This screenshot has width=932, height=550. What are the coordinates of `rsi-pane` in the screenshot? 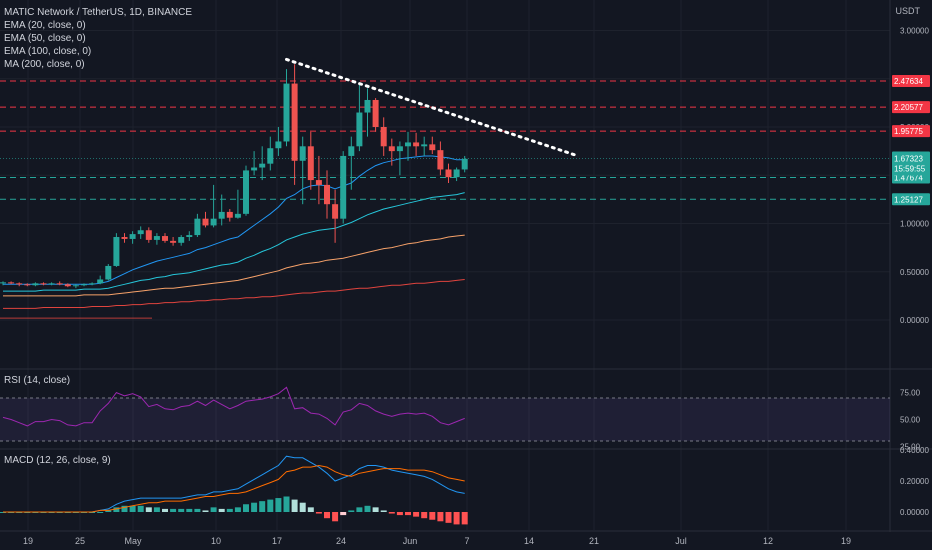 It's located at (445, 414).